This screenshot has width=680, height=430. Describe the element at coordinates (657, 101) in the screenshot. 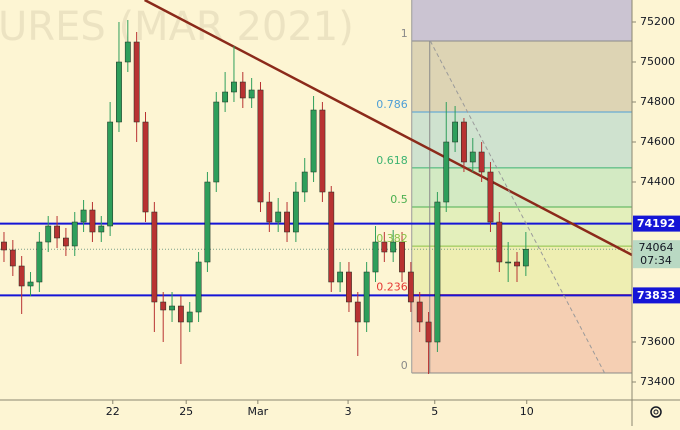

I see `y-tick-label: 74800` at that location.